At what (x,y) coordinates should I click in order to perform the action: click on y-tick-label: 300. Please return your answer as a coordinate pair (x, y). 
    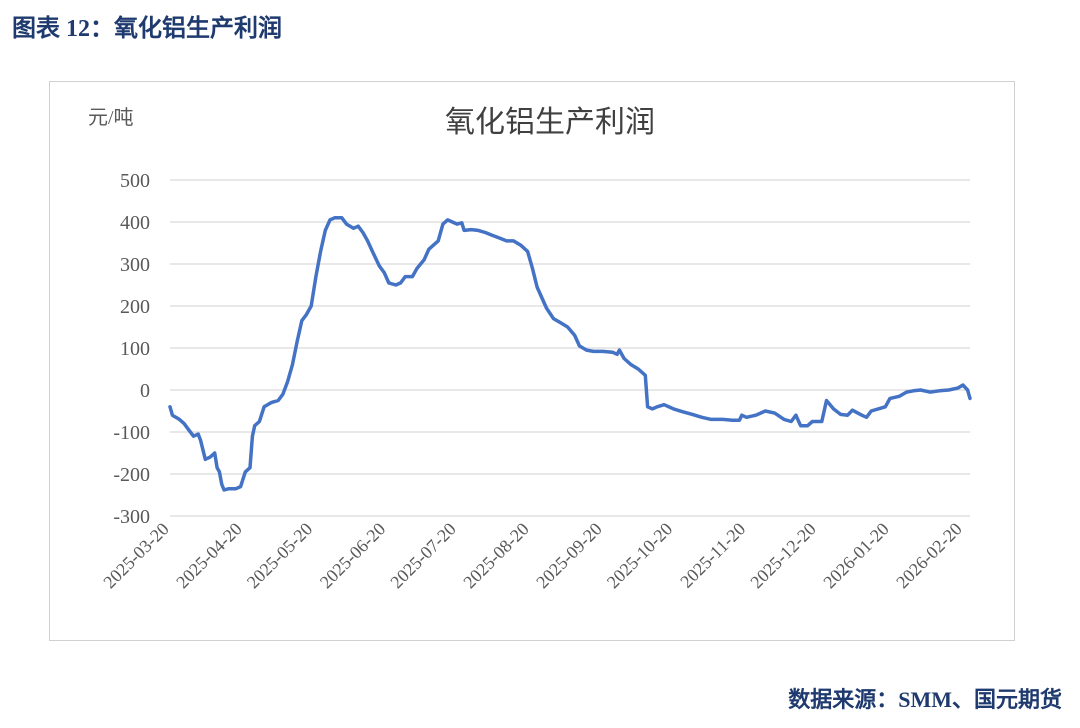
    Looking at the image, I should click on (135, 265).